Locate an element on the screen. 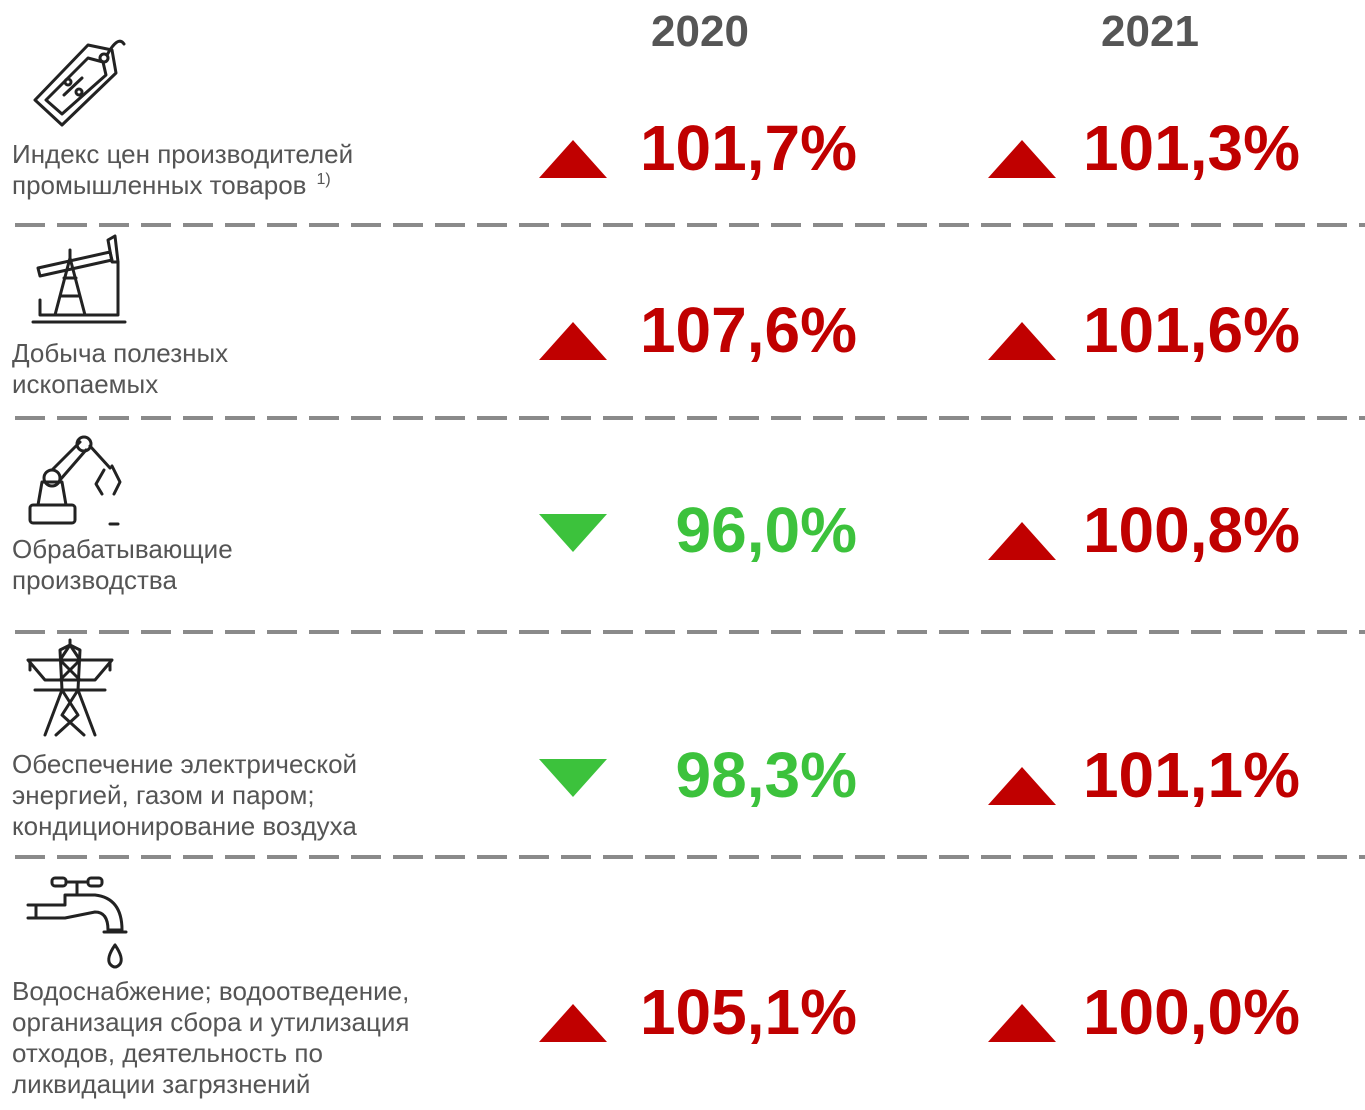 This screenshot has width=1365, height=1110. row-label: Добыча полезных is located at coordinates (120, 353).